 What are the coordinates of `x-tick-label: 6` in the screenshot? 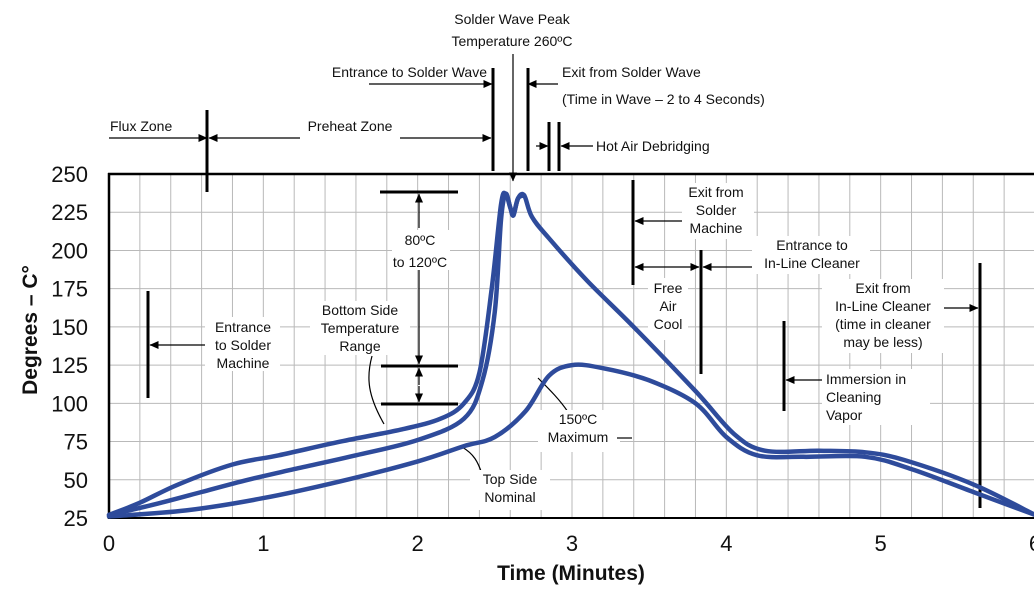 It's located at (1031, 543).